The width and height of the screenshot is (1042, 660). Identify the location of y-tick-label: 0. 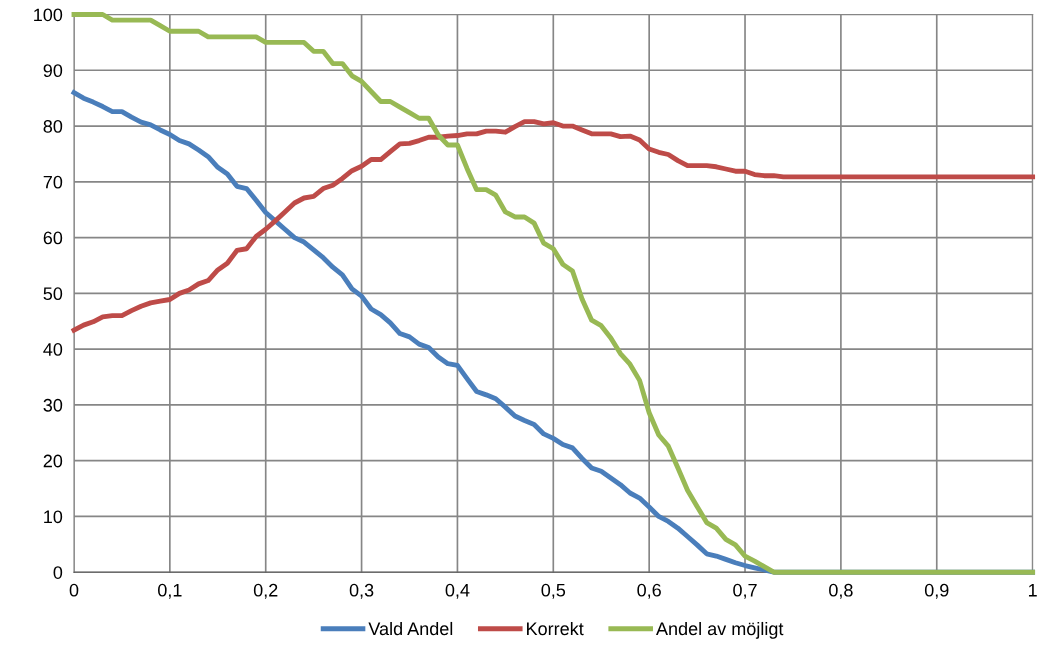
(58, 572).